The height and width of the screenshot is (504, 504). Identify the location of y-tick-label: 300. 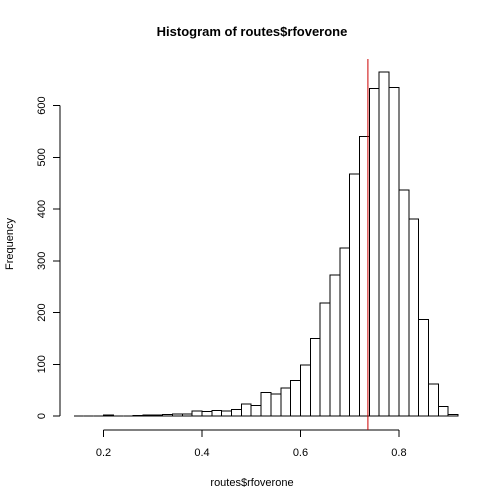
(42, 261).